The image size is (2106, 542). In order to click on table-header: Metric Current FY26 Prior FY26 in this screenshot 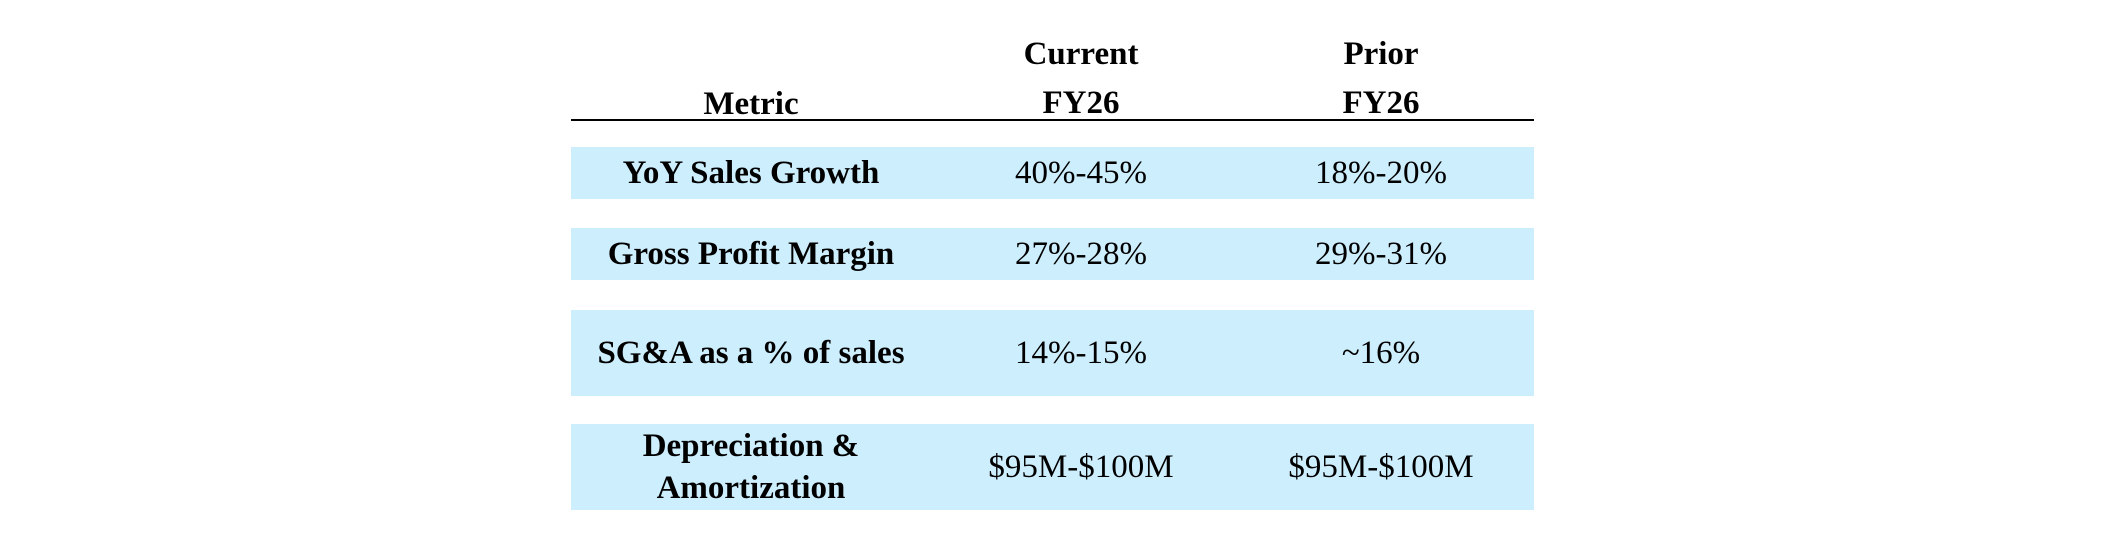, I will do `click(1052, 61)`.